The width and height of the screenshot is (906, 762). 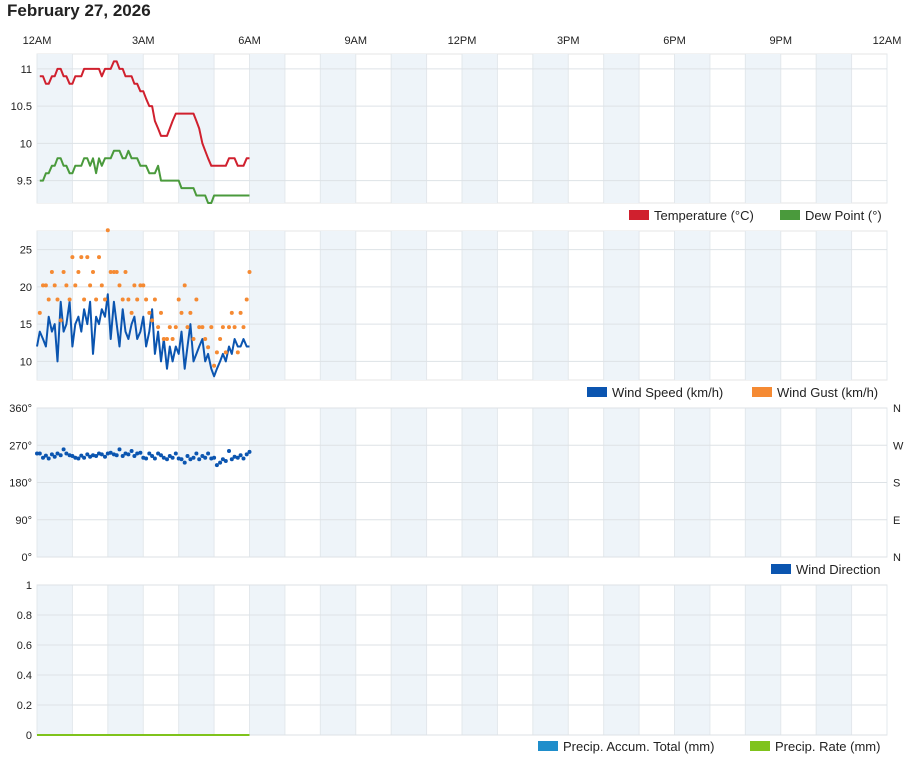 I want to click on time-axis-label: 6PM, so click(x=674, y=41).